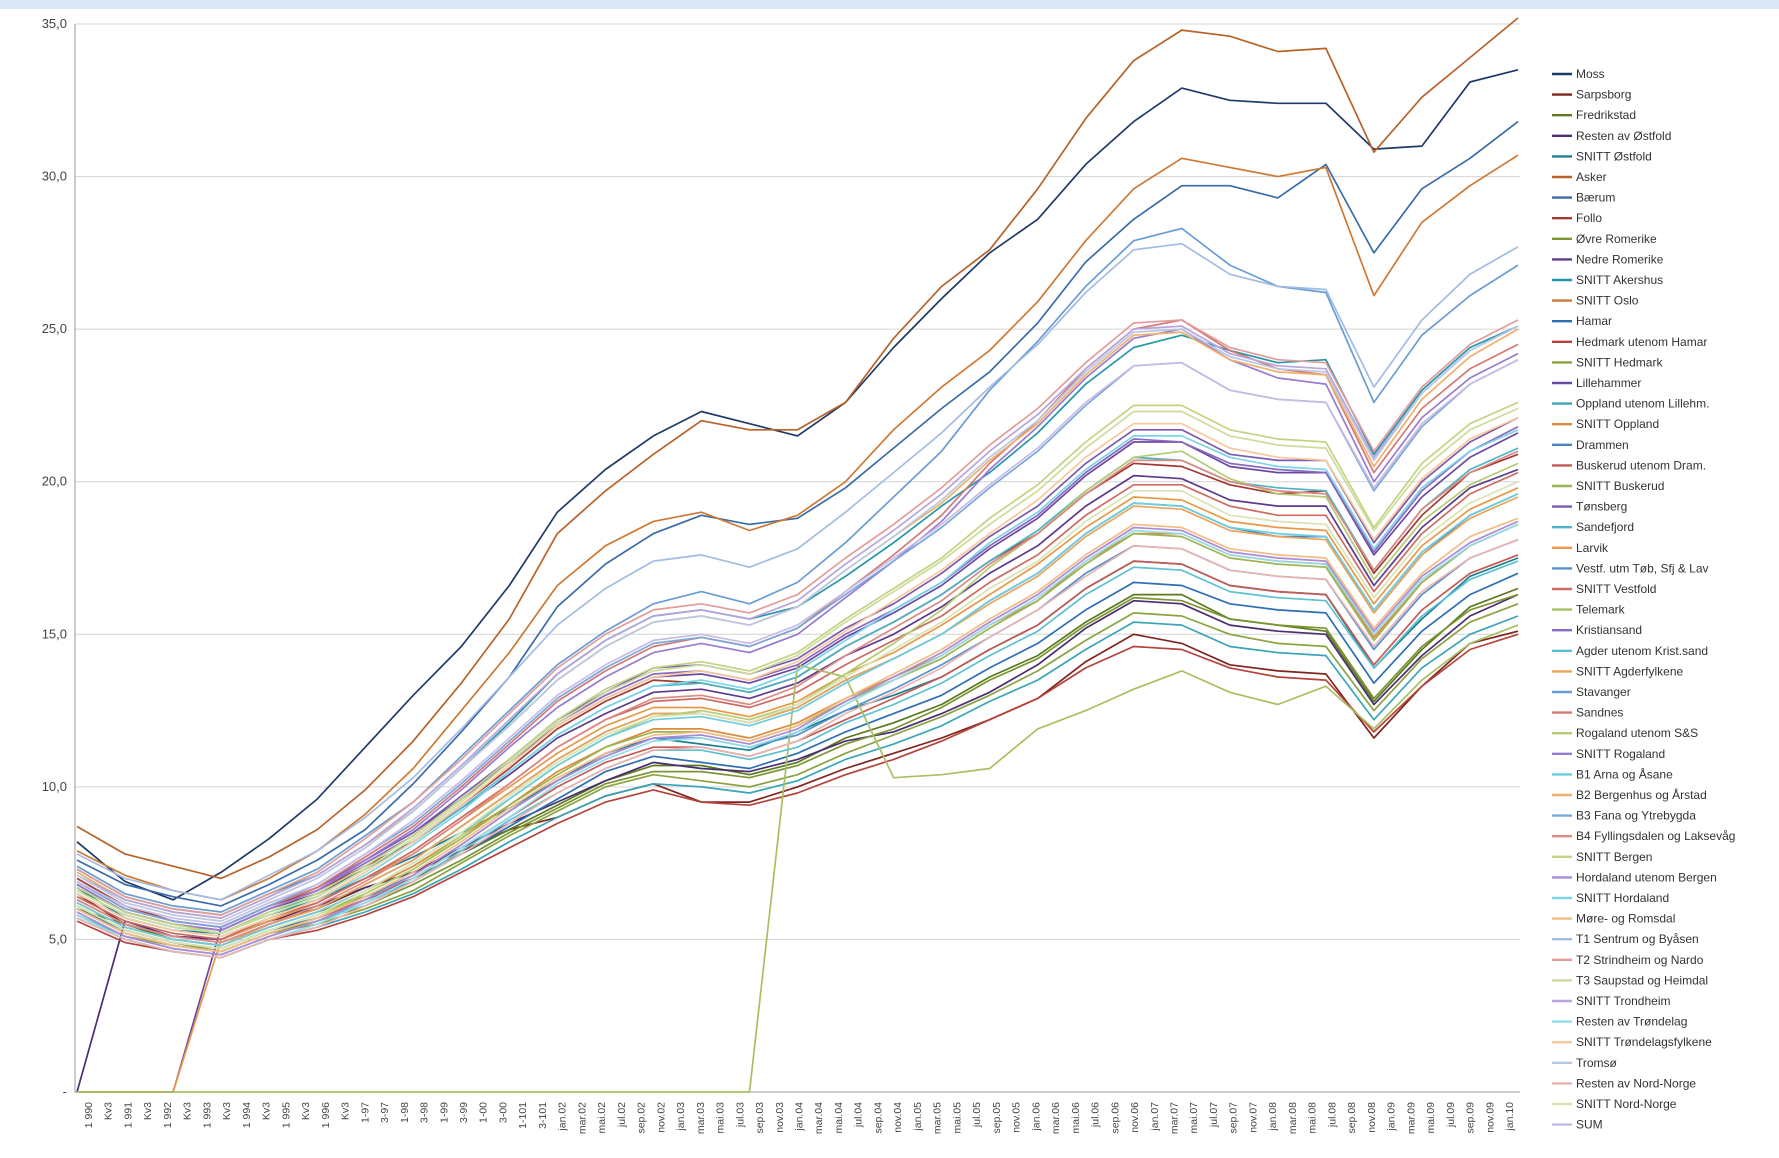 Image resolution: width=1779 pixels, height=1158 pixels. I want to click on x-tick-label: 1-101, so click(523, 1115).